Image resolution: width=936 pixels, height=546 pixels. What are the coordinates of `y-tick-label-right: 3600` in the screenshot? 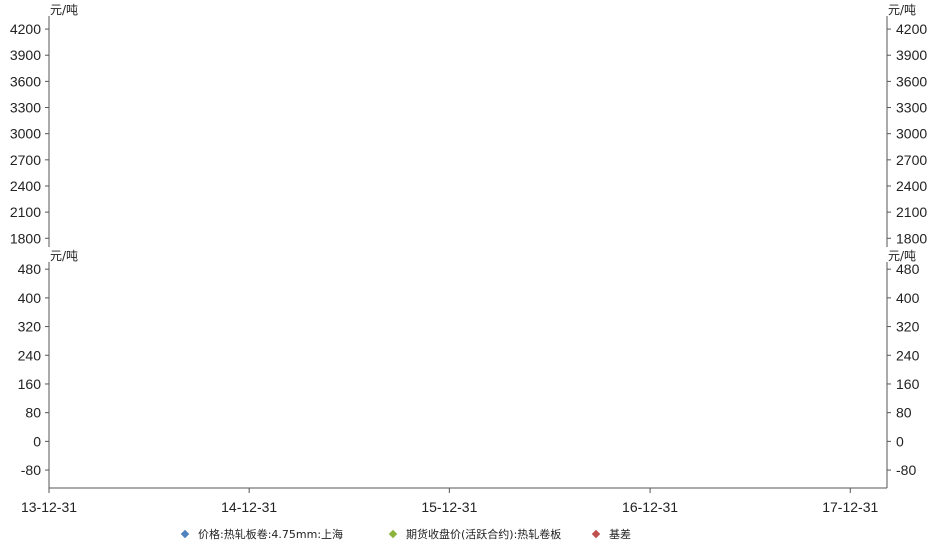 It's located at (911, 81).